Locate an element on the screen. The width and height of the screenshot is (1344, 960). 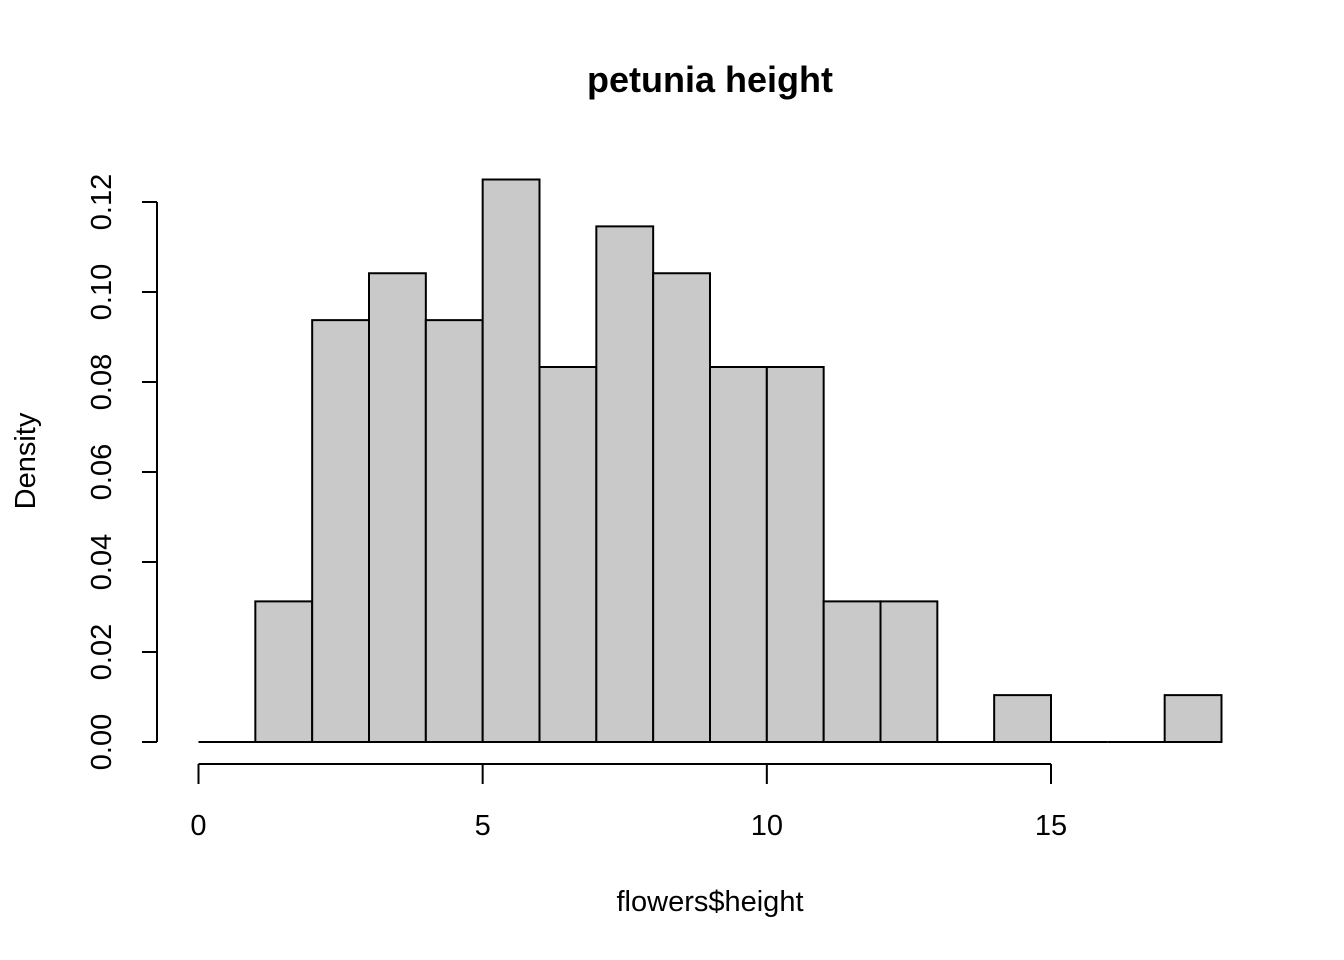
y-tick-label: 0.12 is located at coordinates (102, 202).